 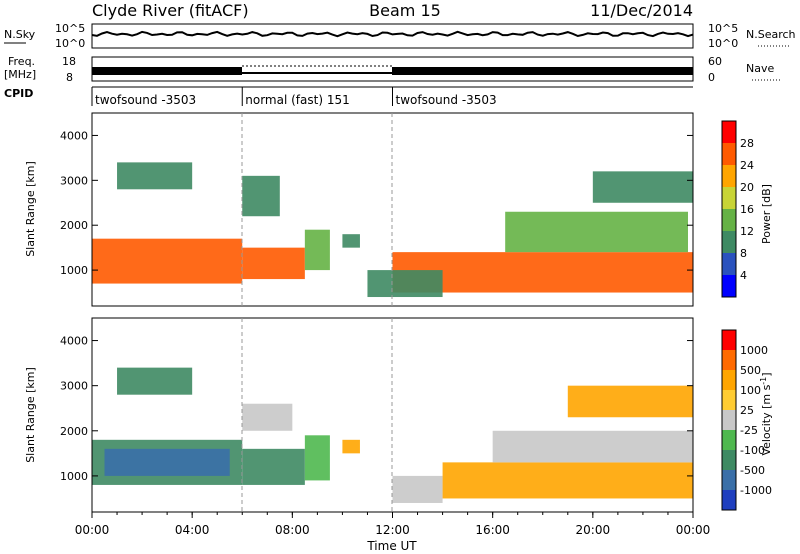 I want to click on colorbar-tick-label: 1000, so click(x=754, y=350).